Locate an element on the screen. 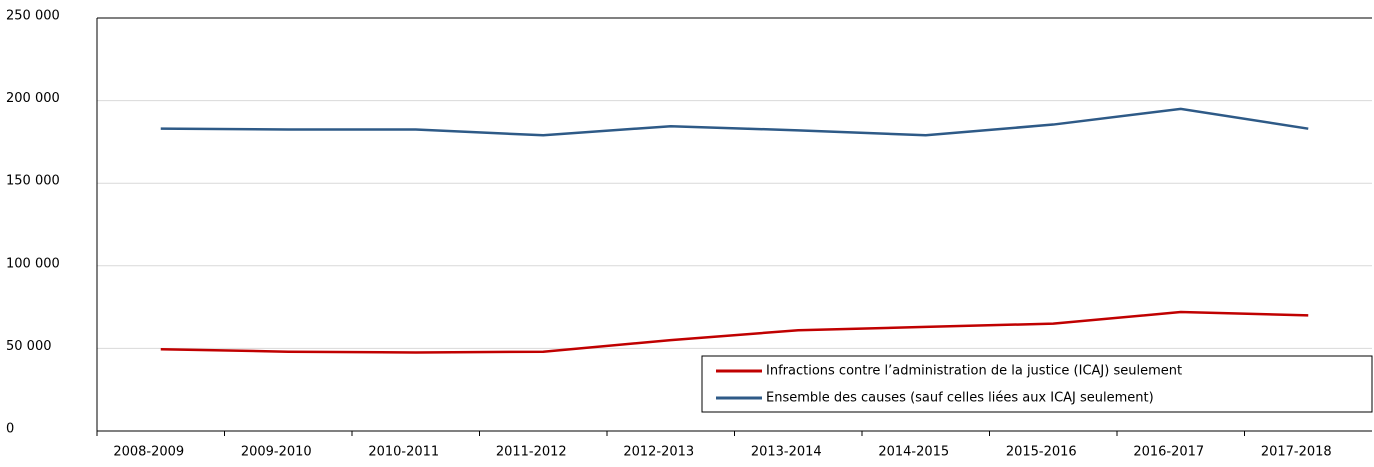  y-tick-label: 250 000 is located at coordinates (33, 16).